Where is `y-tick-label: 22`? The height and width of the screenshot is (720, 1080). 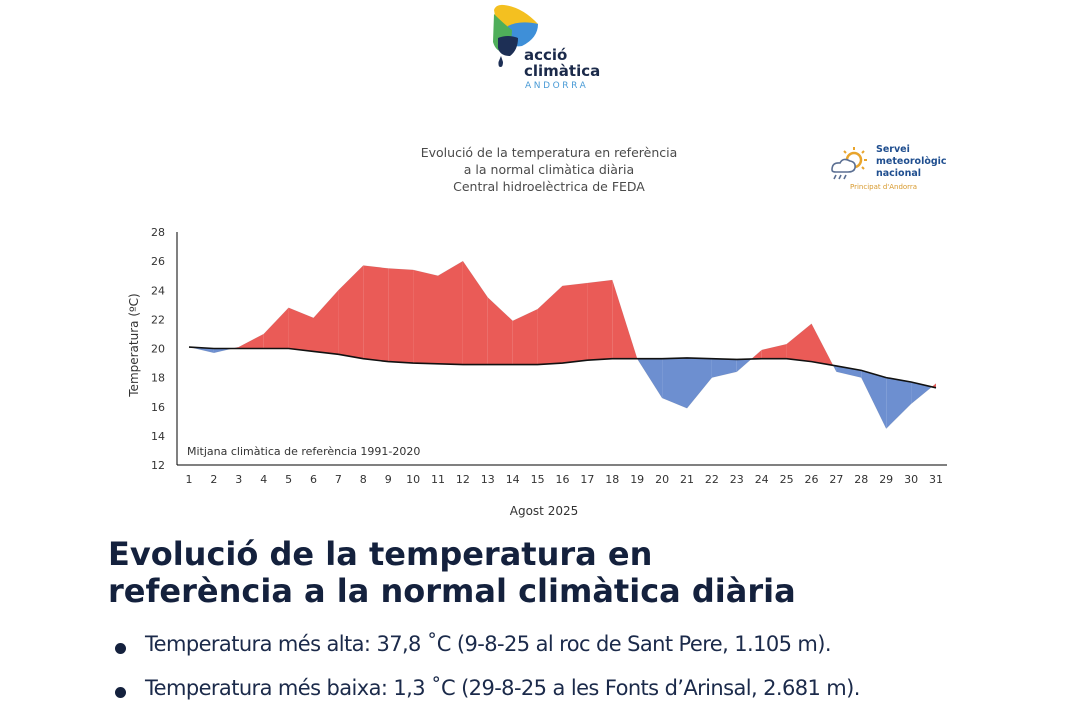 y-tick-label: 22 is located at coordinates (158, 319).